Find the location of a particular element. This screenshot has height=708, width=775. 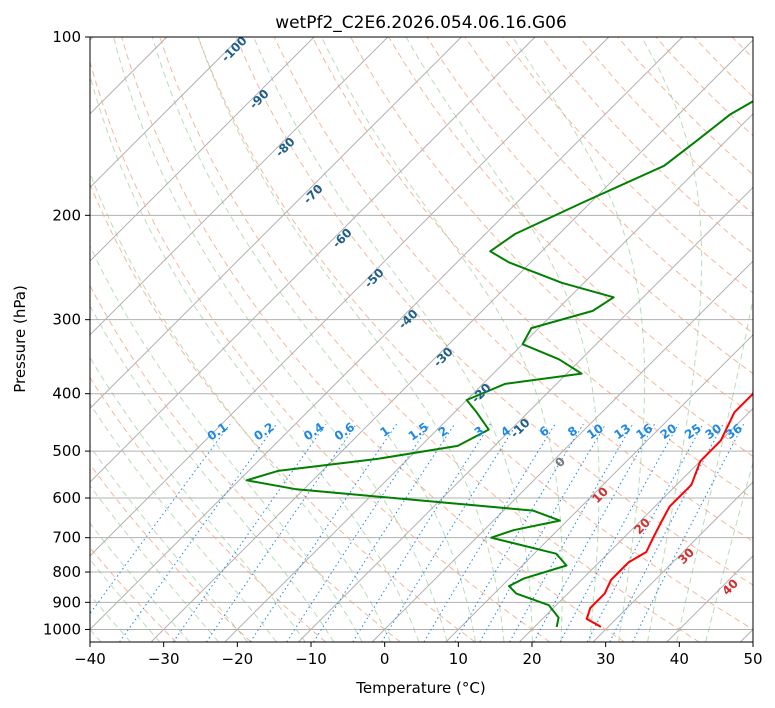

x-tick-label: −10 is located at coordinates (311, 659).